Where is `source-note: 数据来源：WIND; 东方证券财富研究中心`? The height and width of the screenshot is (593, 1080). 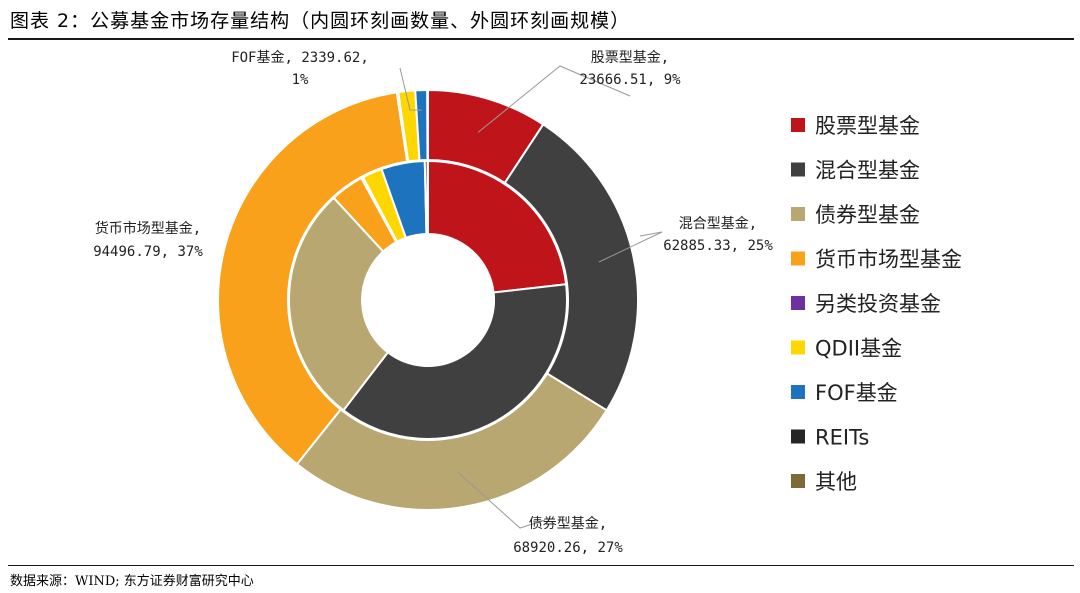
source-note: 数据来源：WIND; 东方证券财富研究中心 is located at coordinates (132, 581).